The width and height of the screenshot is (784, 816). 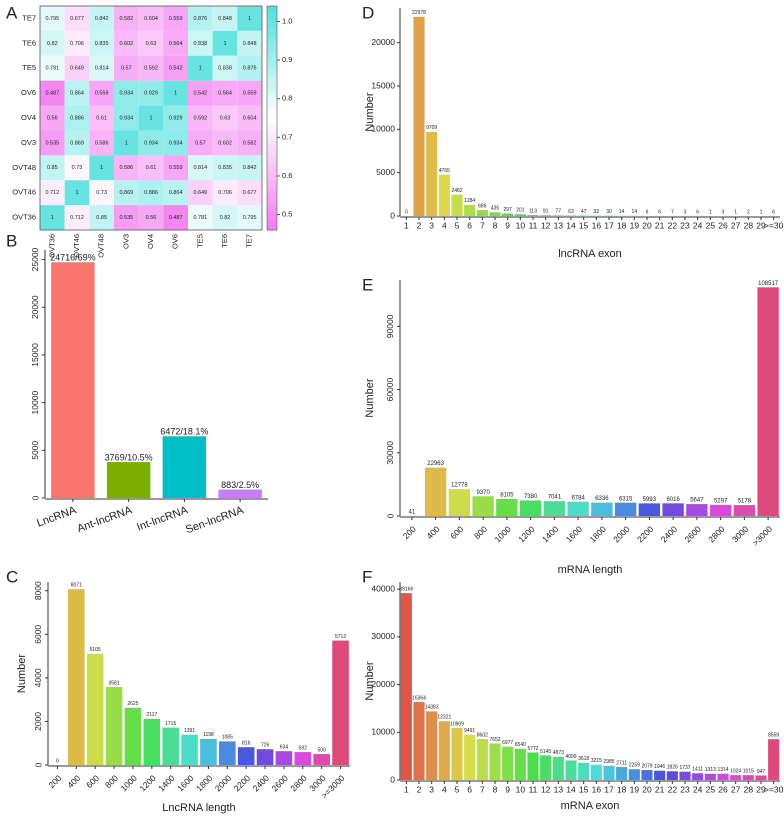 What do you see at coordinates (151, 118) in the screenshot?
I see `frame` at bounding box center [151, 118].